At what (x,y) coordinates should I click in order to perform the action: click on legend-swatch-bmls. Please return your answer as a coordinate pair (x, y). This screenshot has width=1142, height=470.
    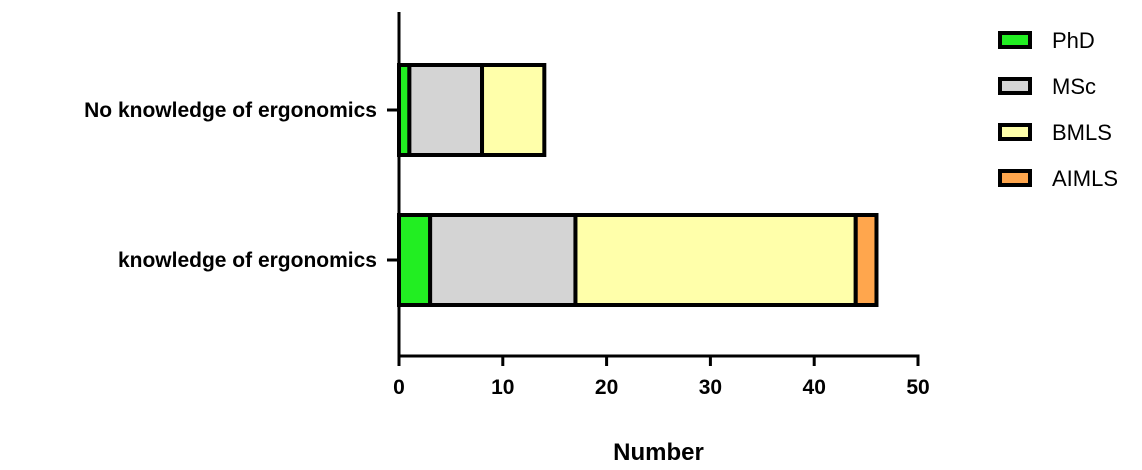
    Looking at the image, I should click on (1015, 132).